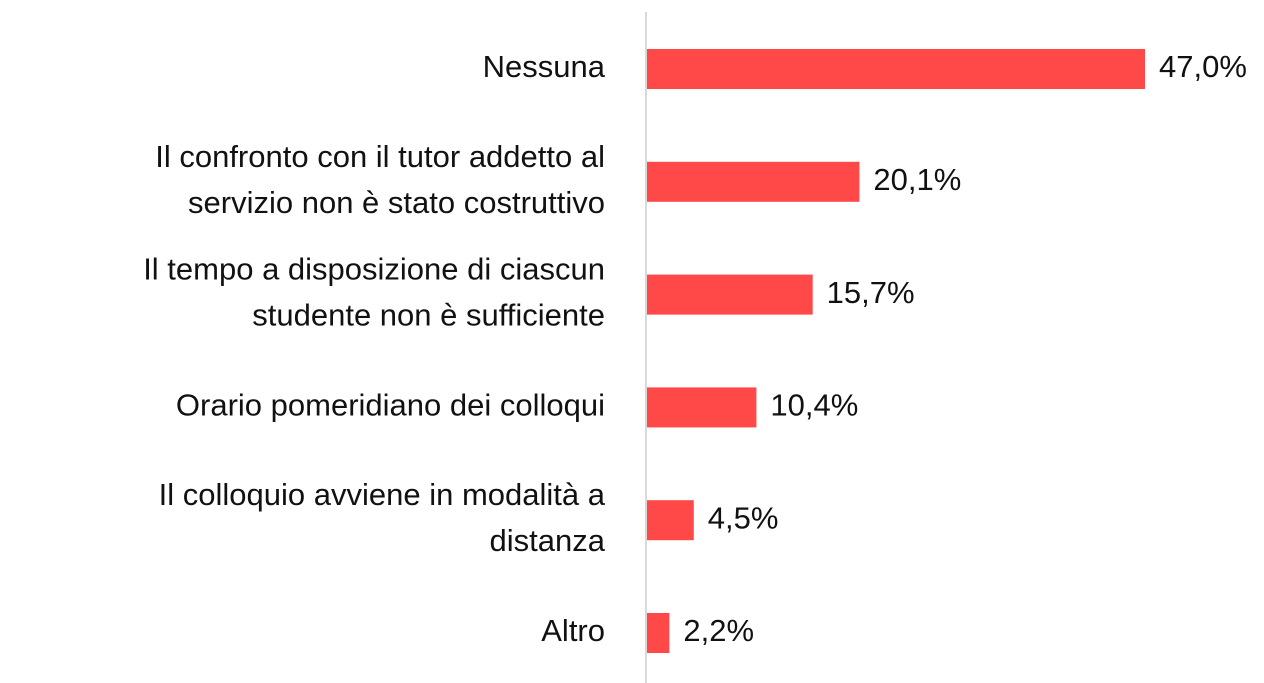 This screenshot has height=683, width=1264. I want to click on value-label: 15,7%, so click(871, 292).